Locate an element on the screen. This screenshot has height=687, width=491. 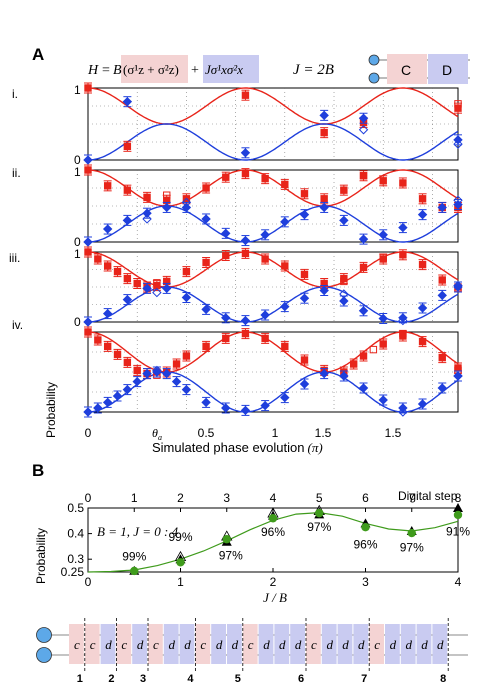
xtick-1.5a: 1.5 is located at coordinates (323, 433).